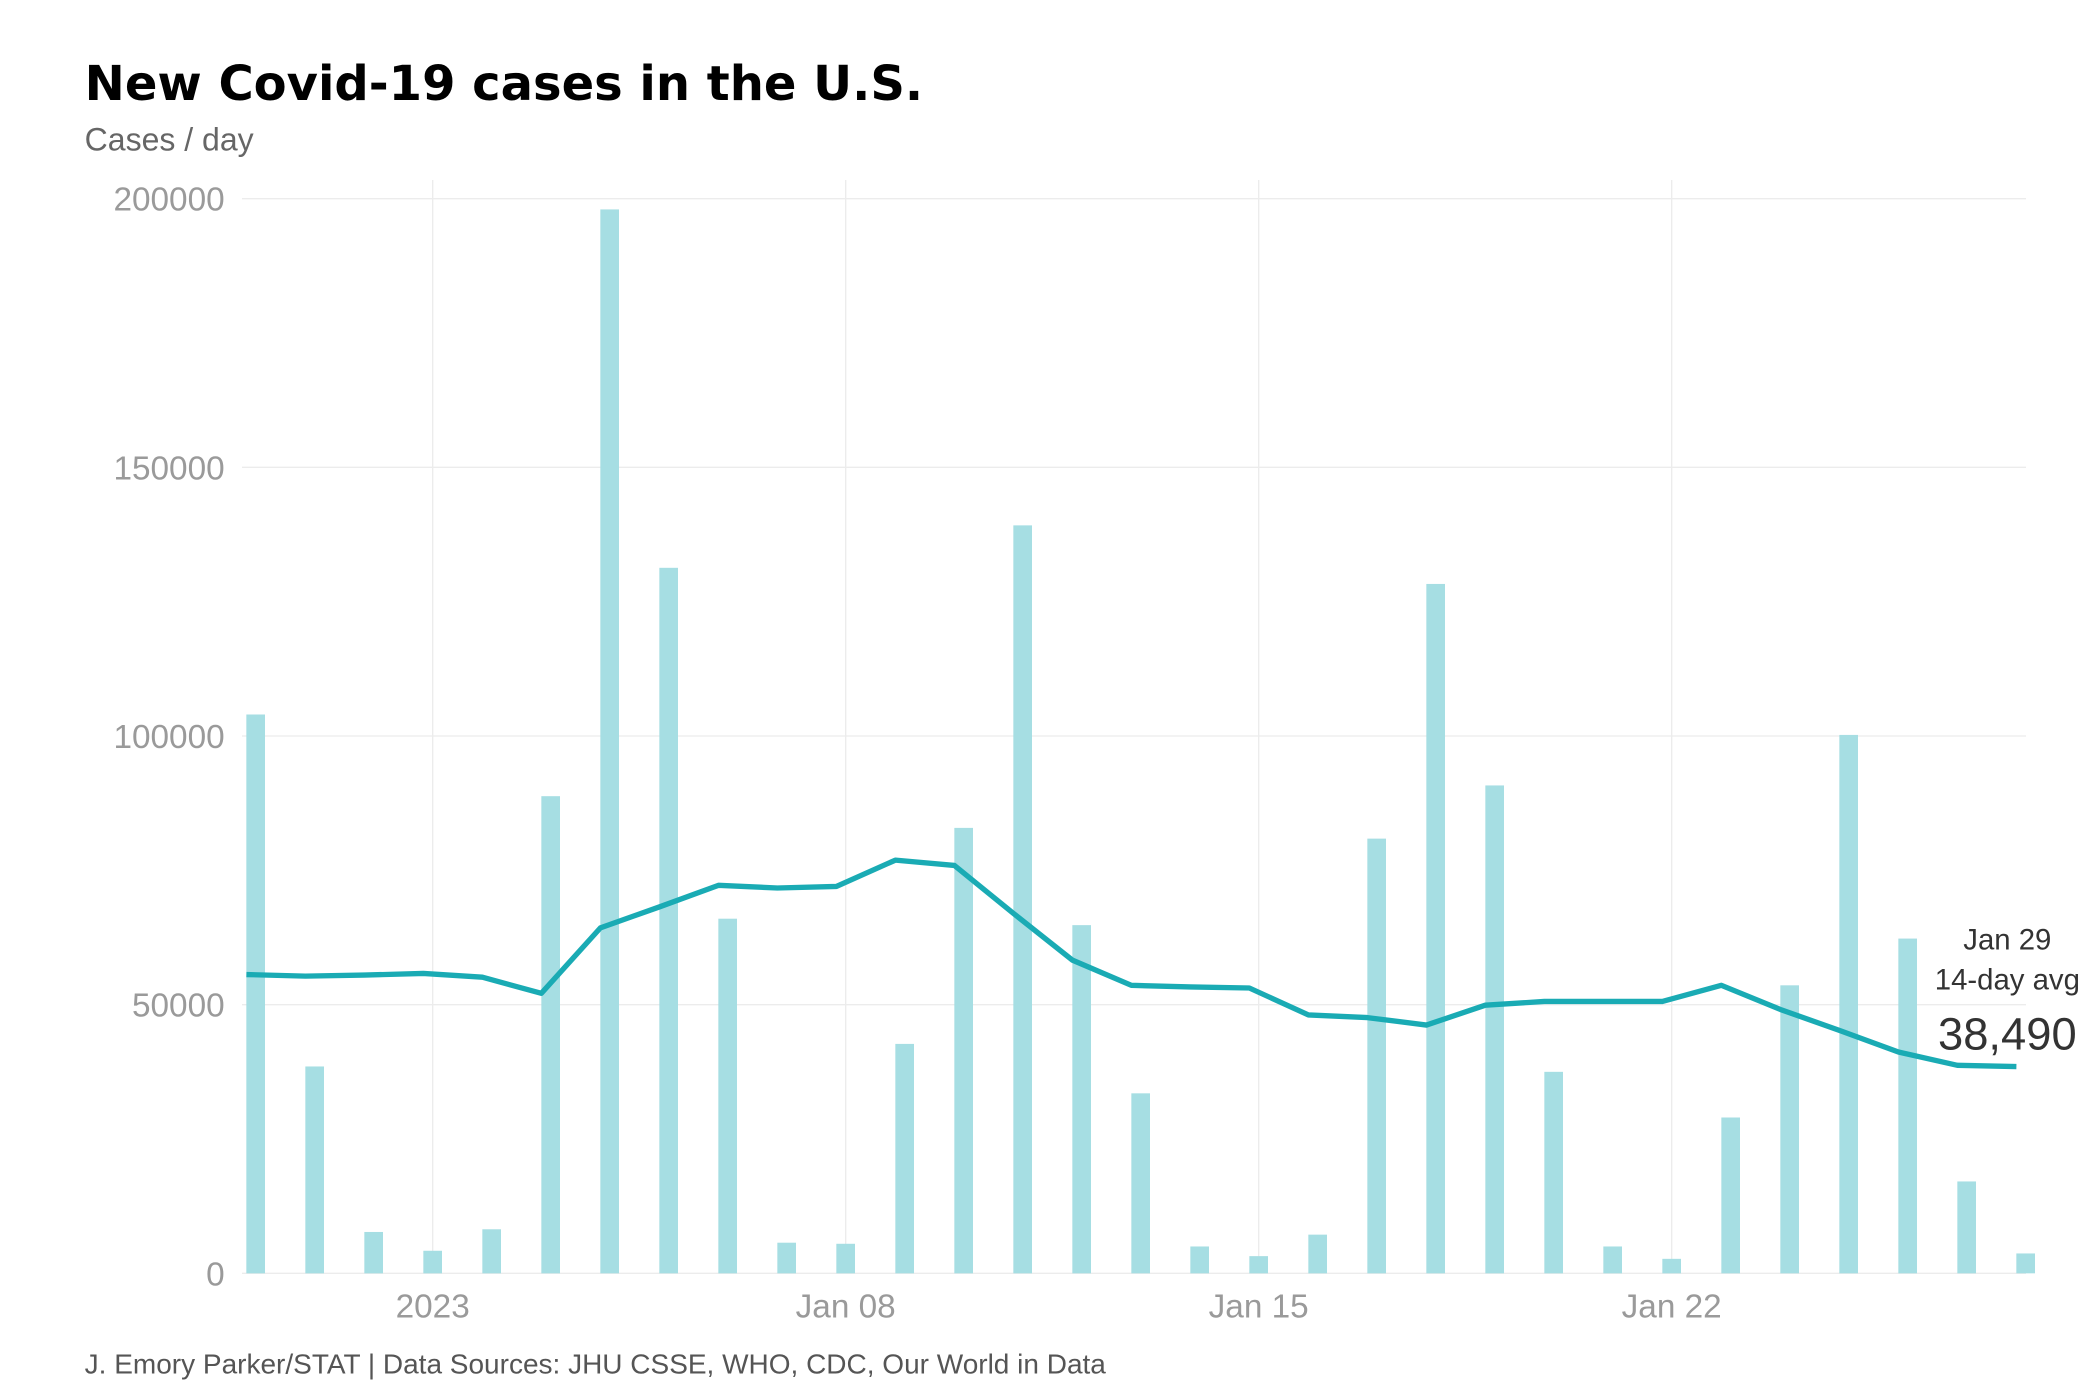 This screenshot has width=2100, height=1400. Describe the element at coordinates (178, 1006) in the screenshot. I see `y-tick-label: 50000` at that location.